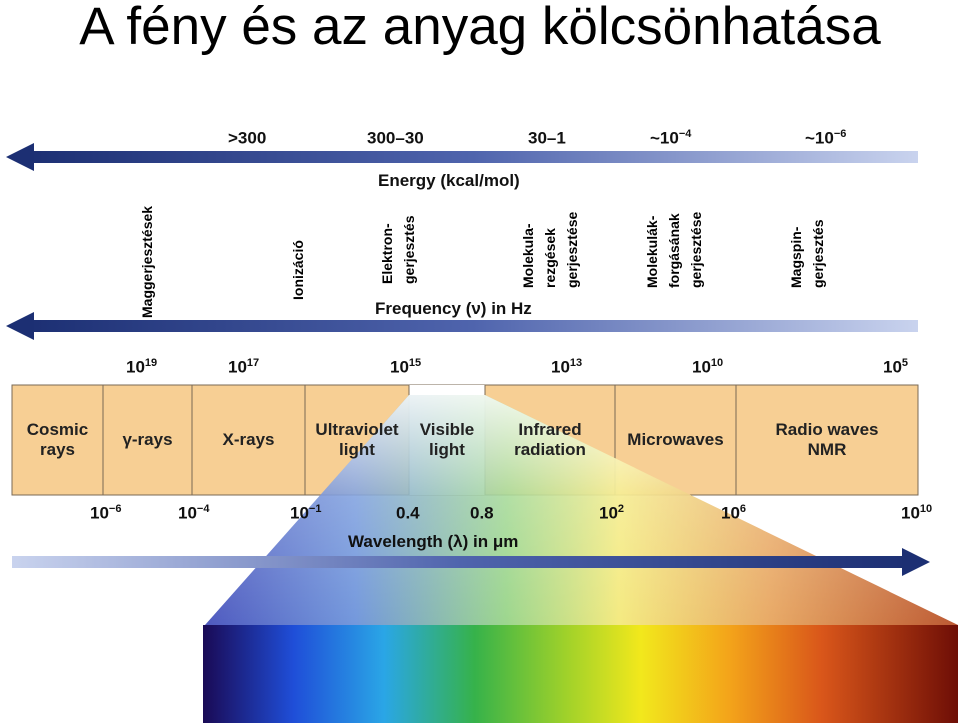  I want to click on excitation-label-nuclear: Maggerjesztések, so click(147, 261).